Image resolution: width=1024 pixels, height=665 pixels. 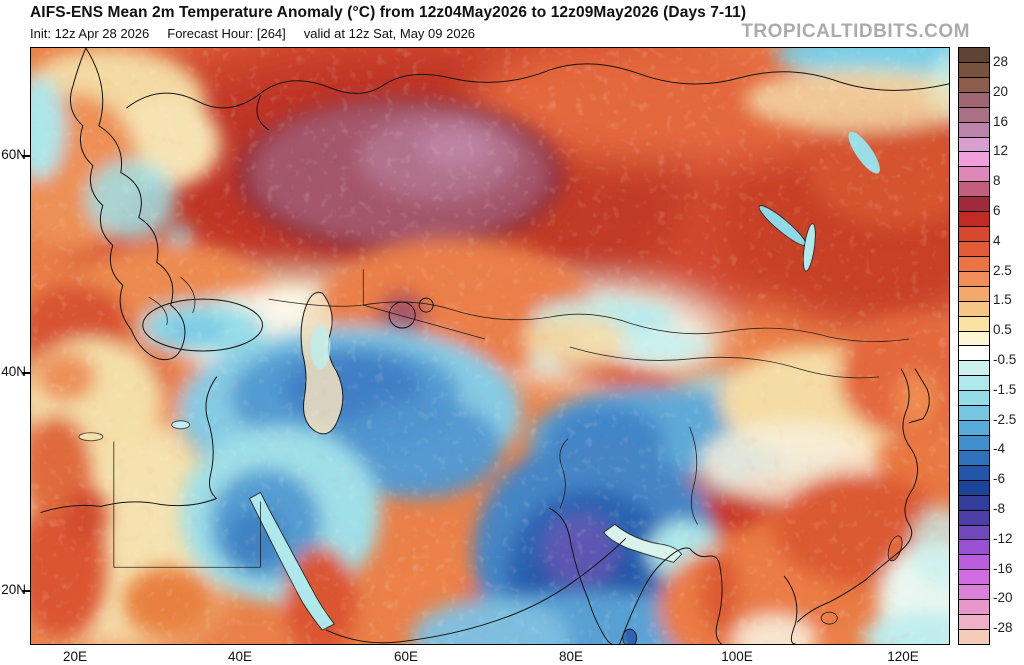 What do you see at coordinates (1001, 121) in the screenshot?
I see `colorbar-tick-label: 16` at bounding box center [1001, 121].